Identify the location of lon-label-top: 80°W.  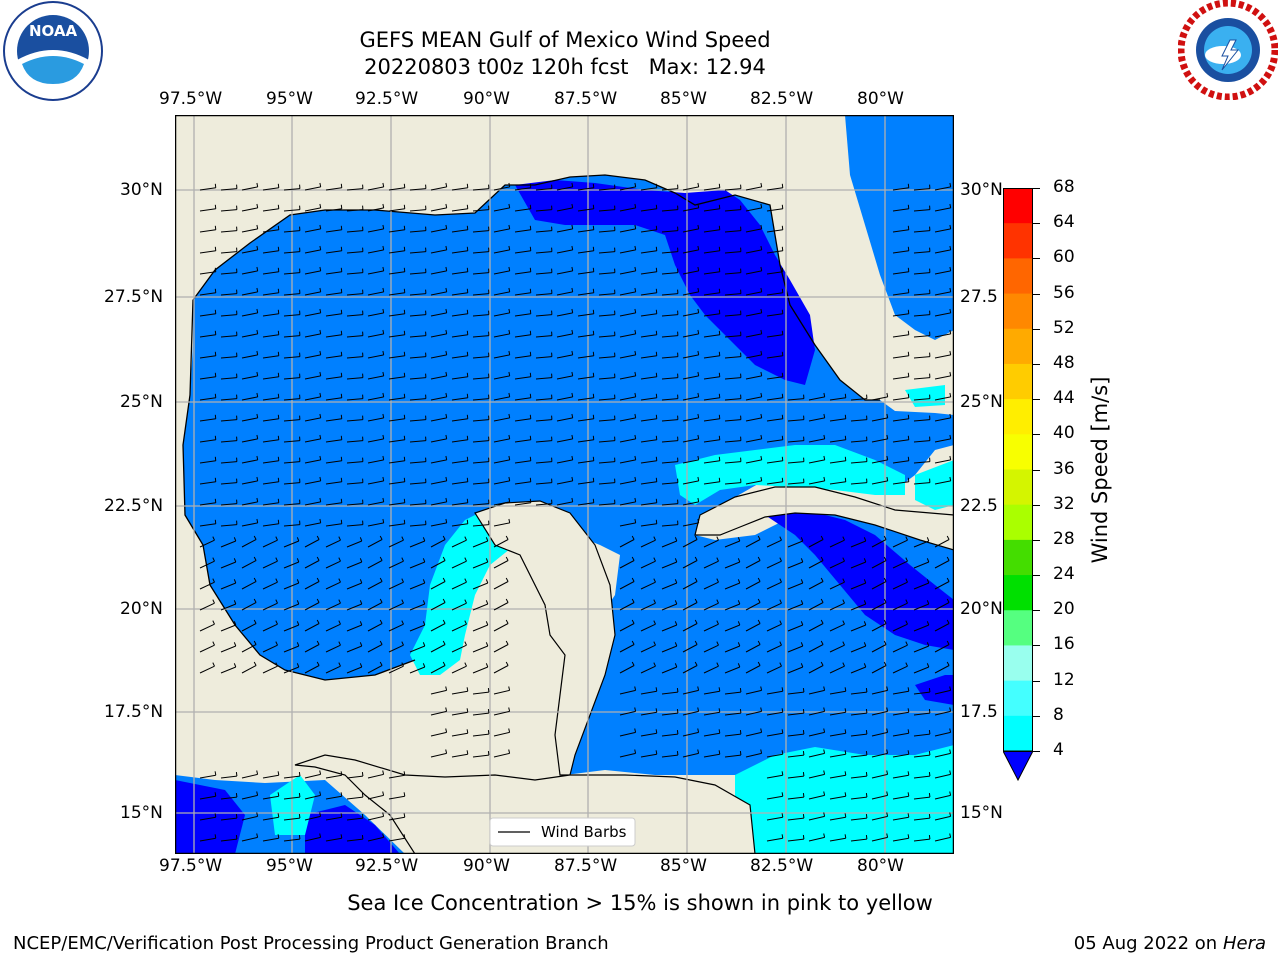
(880, 99).